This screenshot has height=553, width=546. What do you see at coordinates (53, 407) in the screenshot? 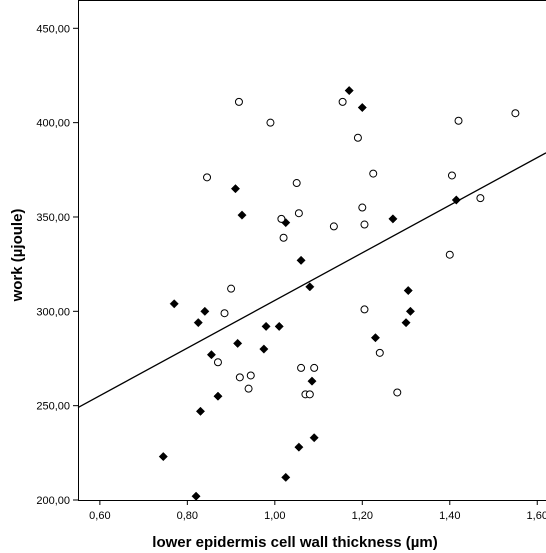
I see `y-tick-label: 250,00` at bounding box center [53, 407].